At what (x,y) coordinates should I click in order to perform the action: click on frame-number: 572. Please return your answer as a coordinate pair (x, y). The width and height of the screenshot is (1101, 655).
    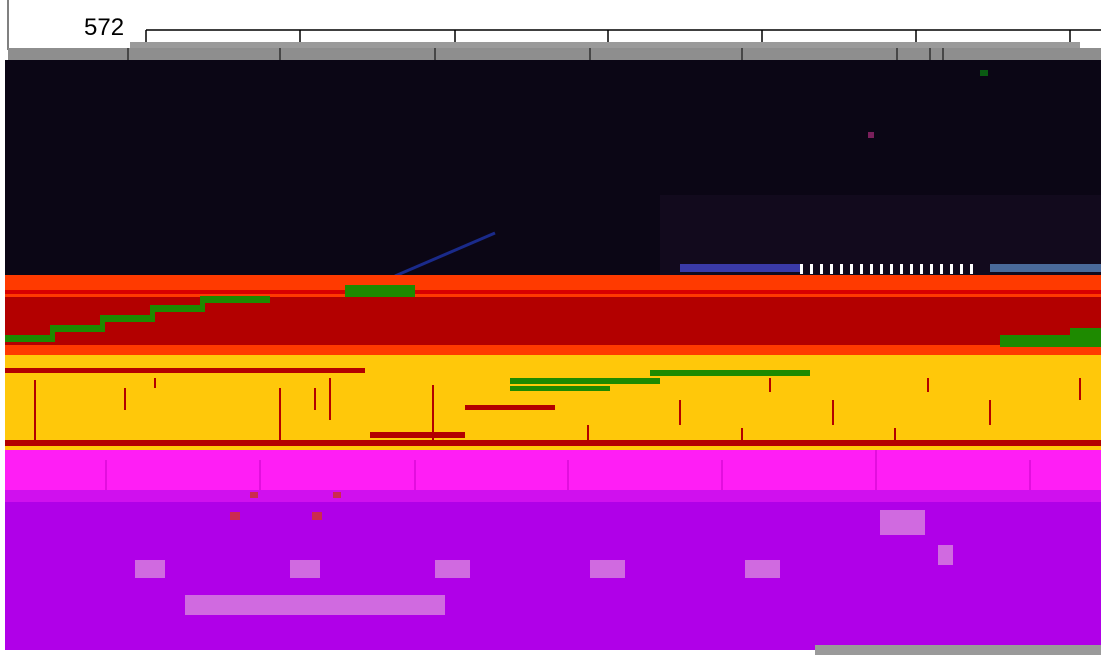
    Looking at the image, I should click on (104, 27).